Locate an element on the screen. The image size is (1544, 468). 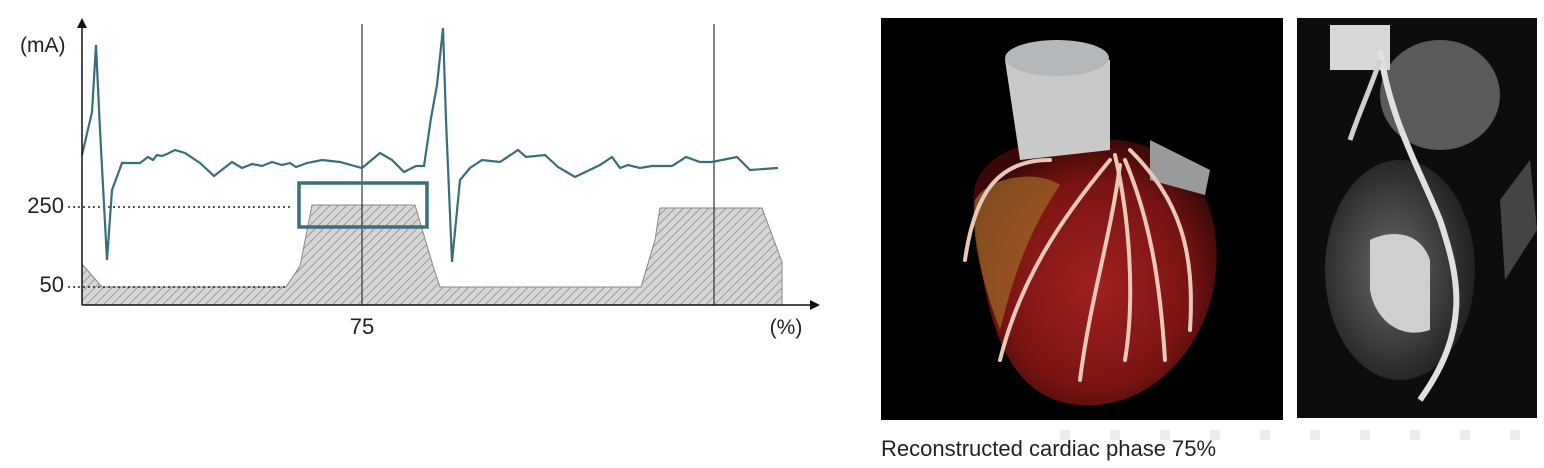
highlight-box is located at coordinates (363, 205).